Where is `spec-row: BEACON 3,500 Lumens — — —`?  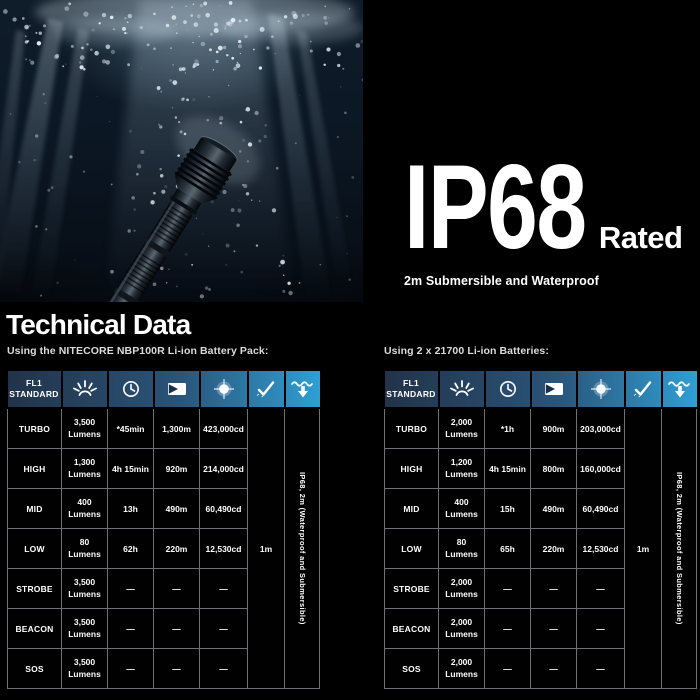
spec-row: BEACON 3,500 Lumens — — — is located at coordinates (163, 628).